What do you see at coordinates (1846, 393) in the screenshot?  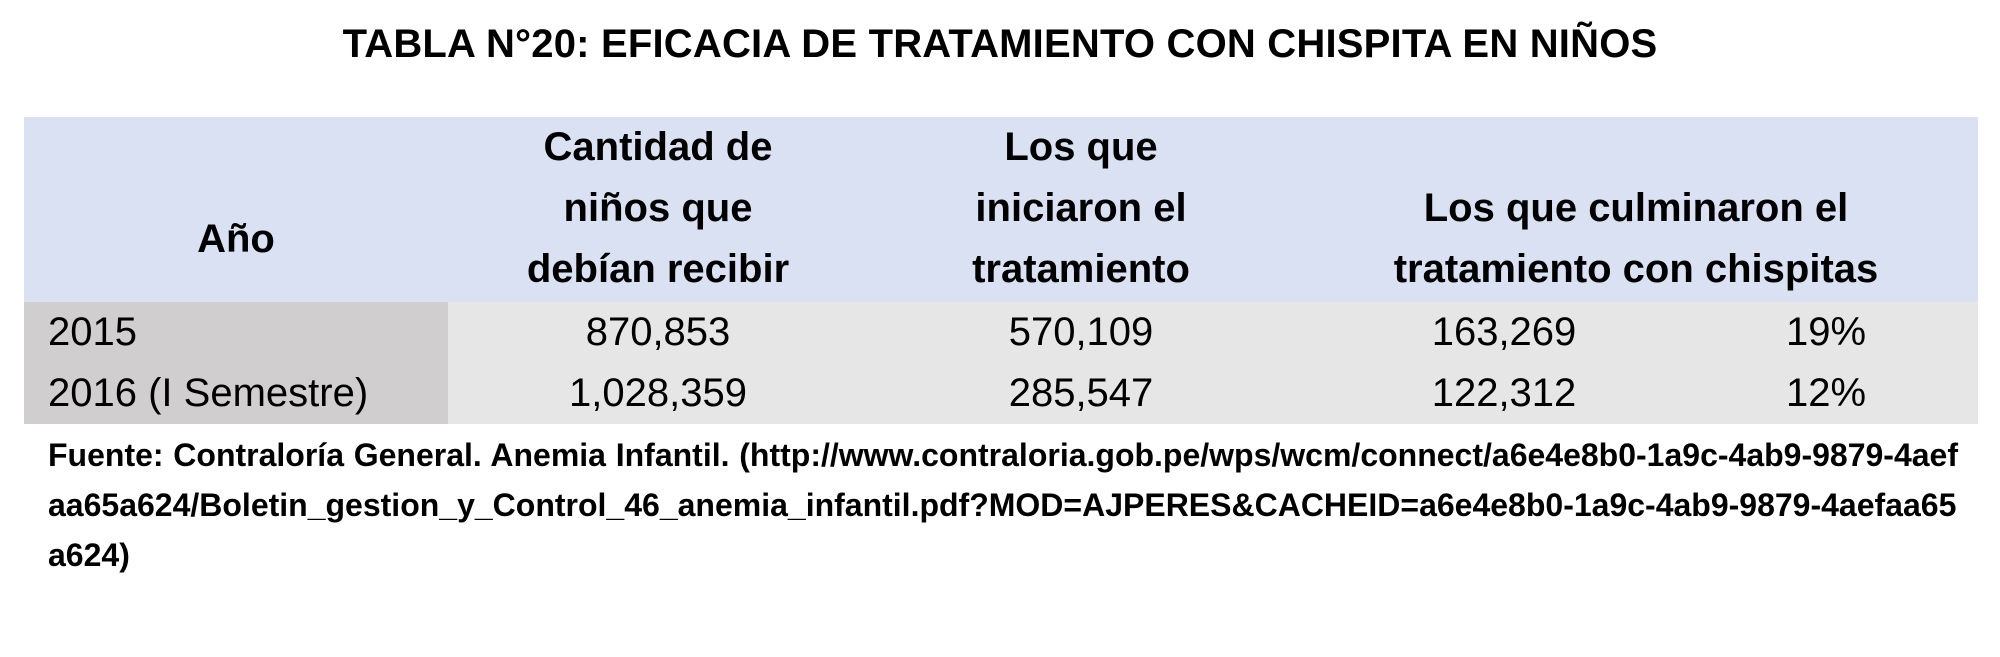 I see `cell-completed-percent: 12%` at bounding box center [1846, 393].